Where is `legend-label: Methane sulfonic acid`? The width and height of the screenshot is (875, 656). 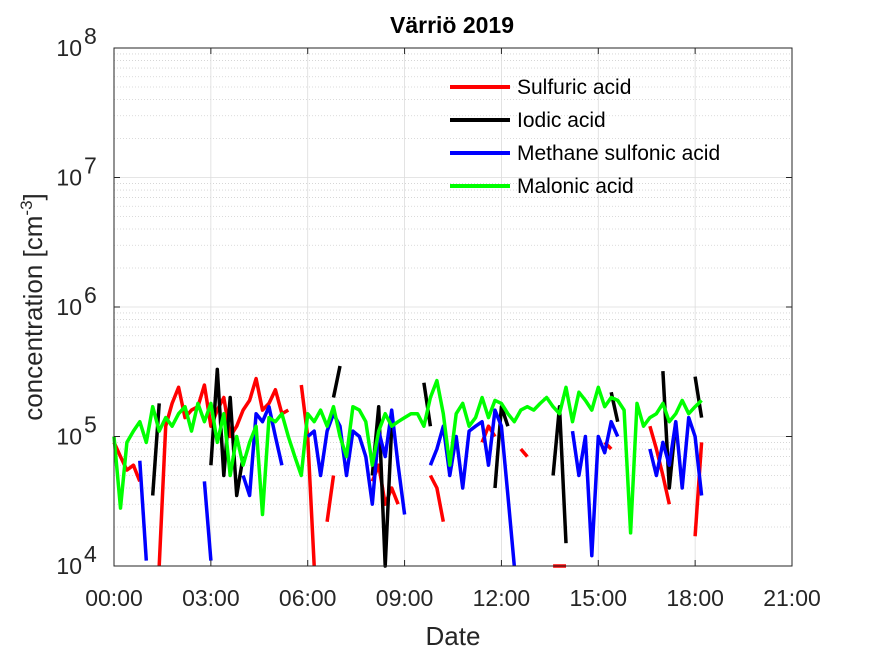
legend-label: Methane sulfonic acid is located at coordinates (618, 153).